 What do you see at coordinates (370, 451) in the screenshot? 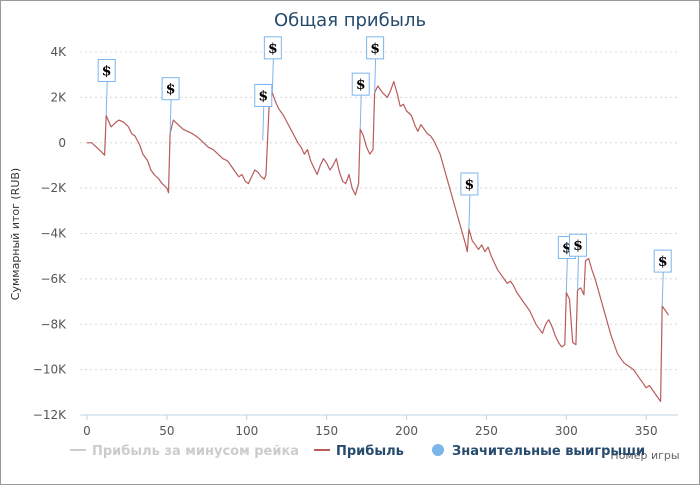
I see `legend-label: Прибыль` at bounding box center [370, 451].